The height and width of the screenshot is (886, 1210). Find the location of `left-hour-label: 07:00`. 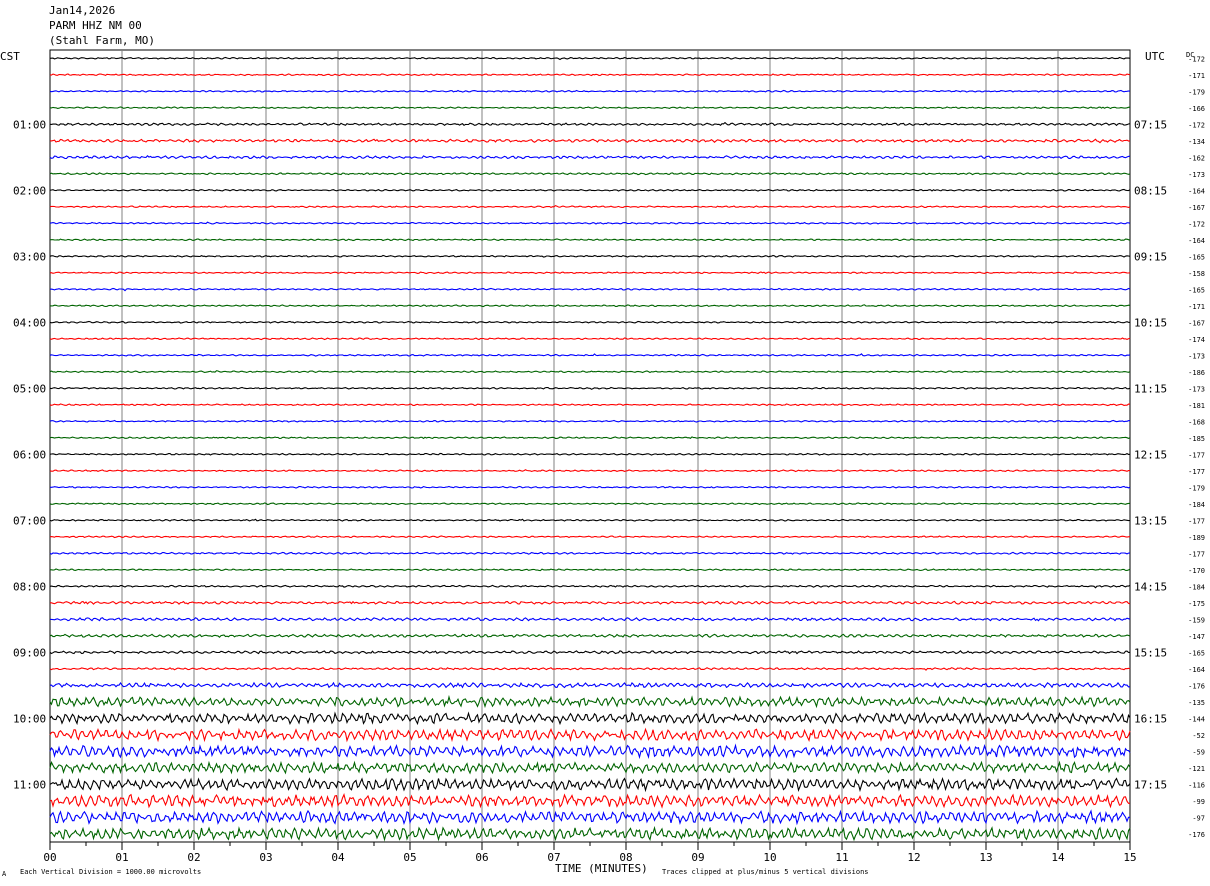

left-hour-label: 07:00 is located at coordinates (29, 520).